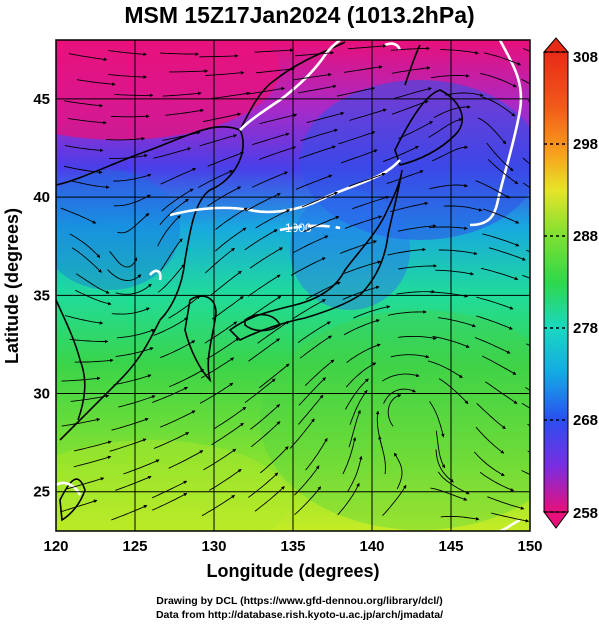  Describe the element at coordinates (213, 546) in the screenshot. I see `longitude-tick-label: 130` at that location.